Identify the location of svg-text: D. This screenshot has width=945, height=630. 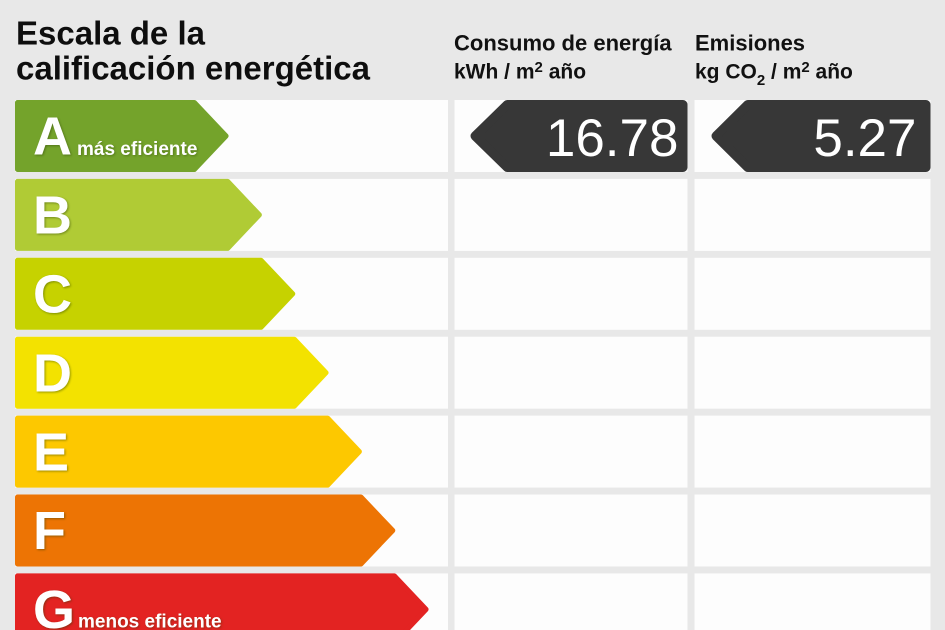
(52, 373).